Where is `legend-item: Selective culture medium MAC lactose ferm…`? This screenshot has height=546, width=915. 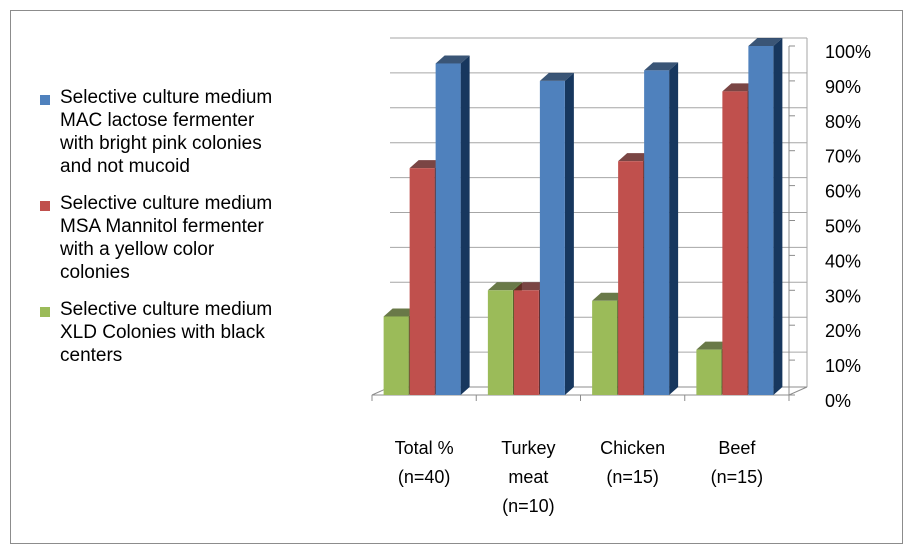 legend-item: Selective culture medium MAC lactose ferm… is located at coordinates (185, 132).